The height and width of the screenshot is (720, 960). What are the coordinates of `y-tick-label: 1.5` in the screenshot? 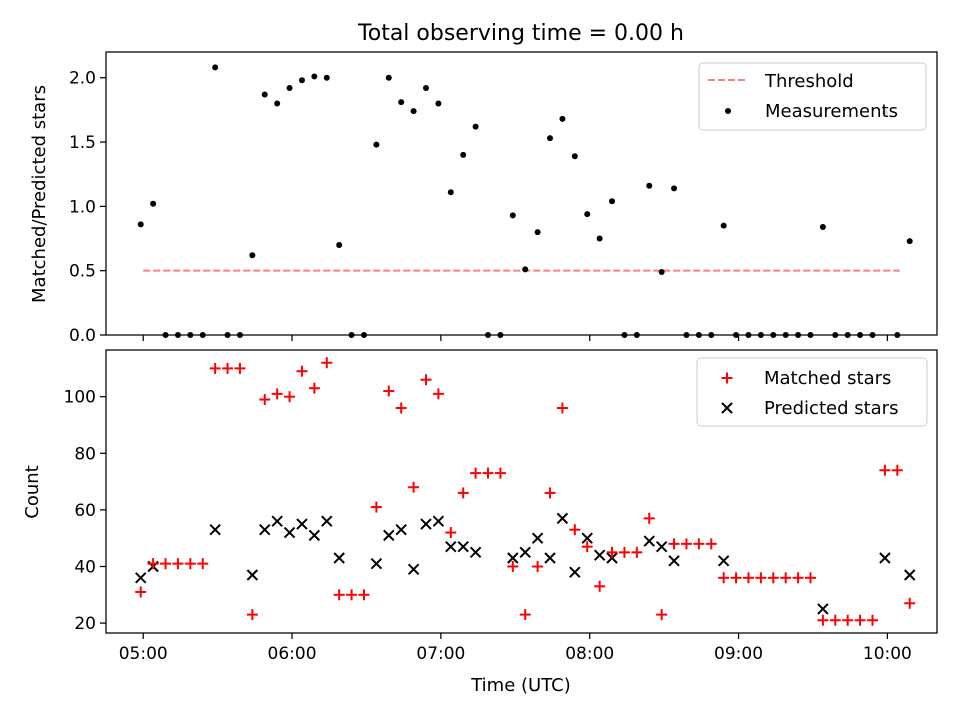 It's located at (82, 143).